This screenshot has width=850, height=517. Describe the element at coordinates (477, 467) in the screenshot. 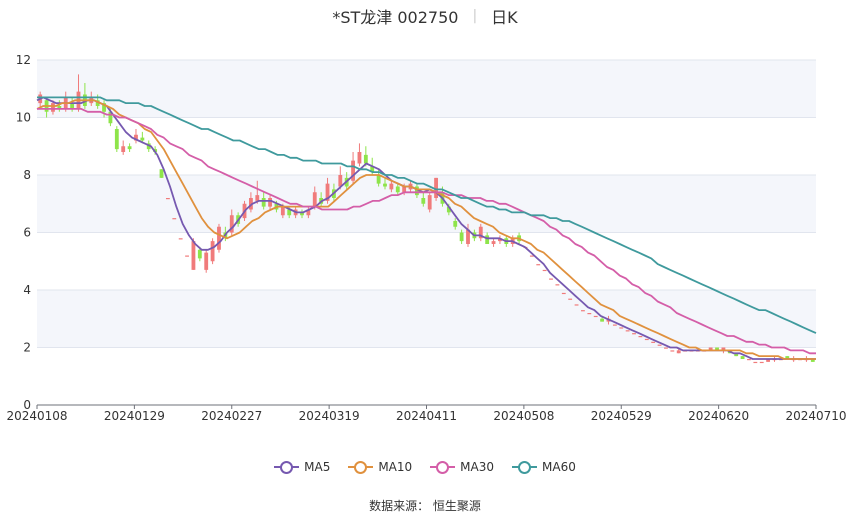

I see `legend-label: MA30` at that location.